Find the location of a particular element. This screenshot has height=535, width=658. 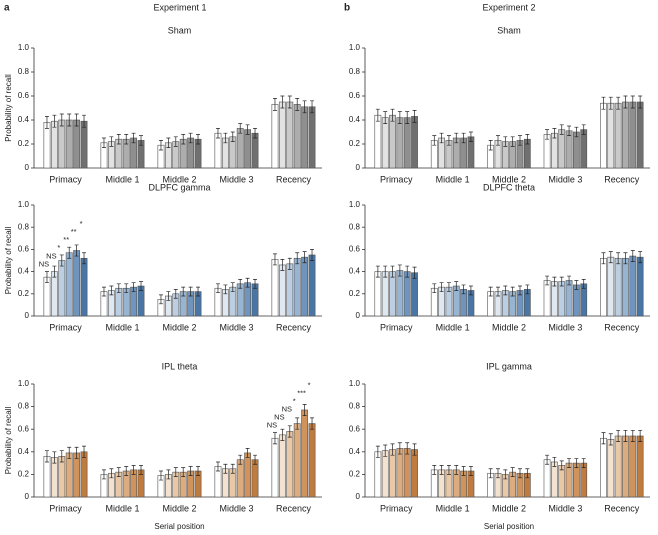

y-tick-label: 0.2 is located at coordinates (24, 143).